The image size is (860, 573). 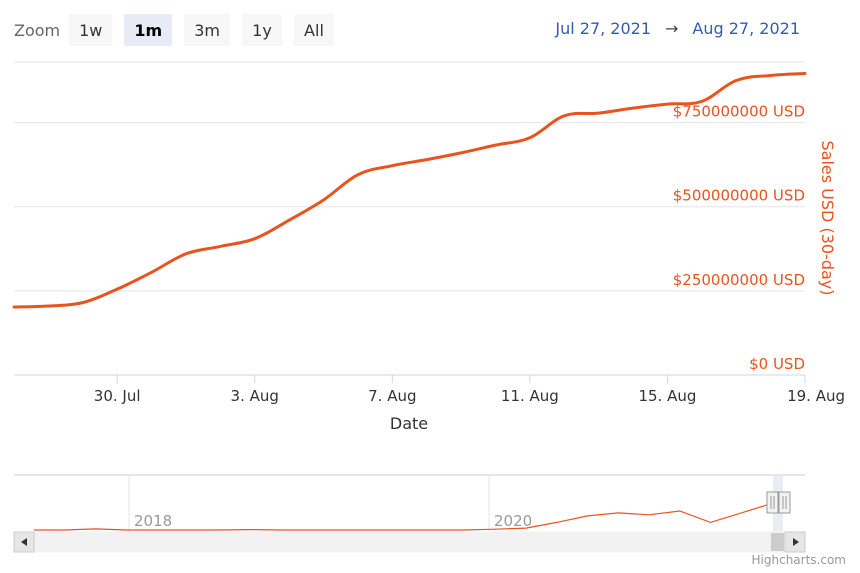 I want to click on x-tick-label: 15. Aug, so click(x=667, y=396).